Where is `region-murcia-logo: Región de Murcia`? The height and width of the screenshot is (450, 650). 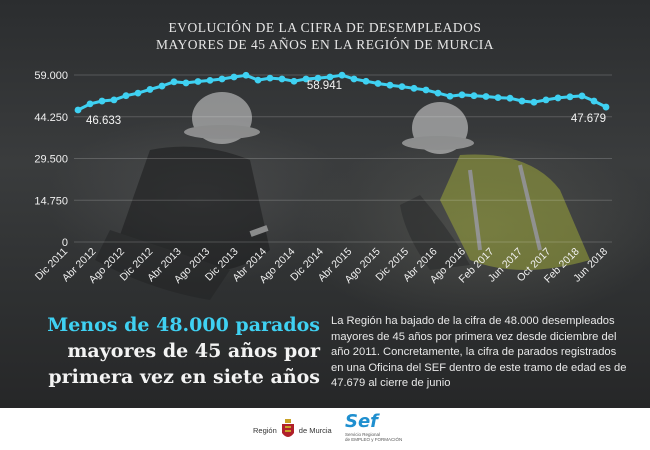
region-murcia-logo: Región de Murcia is located at coordinates (292, 430).